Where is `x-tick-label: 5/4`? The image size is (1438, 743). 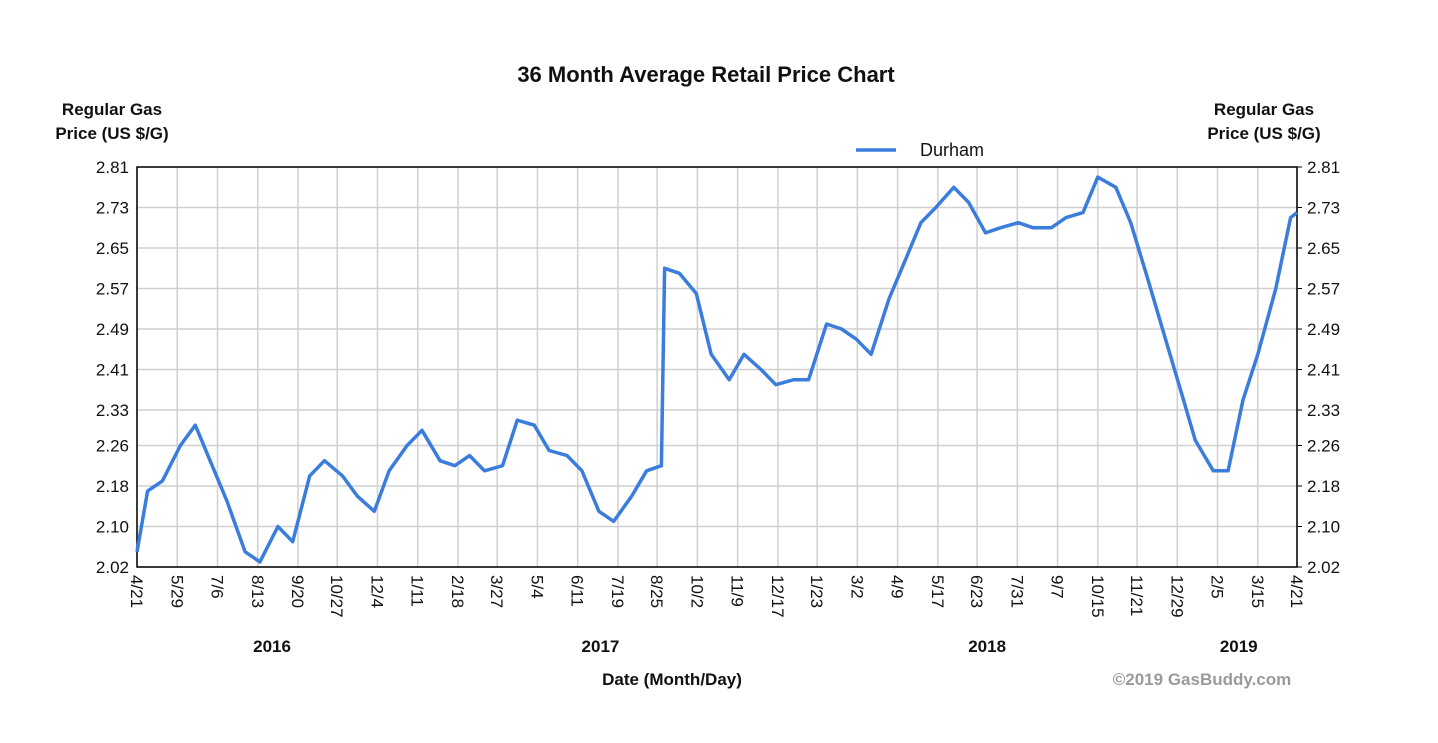
x-tick-label: 5/4 is located at coordinates (536, 587).